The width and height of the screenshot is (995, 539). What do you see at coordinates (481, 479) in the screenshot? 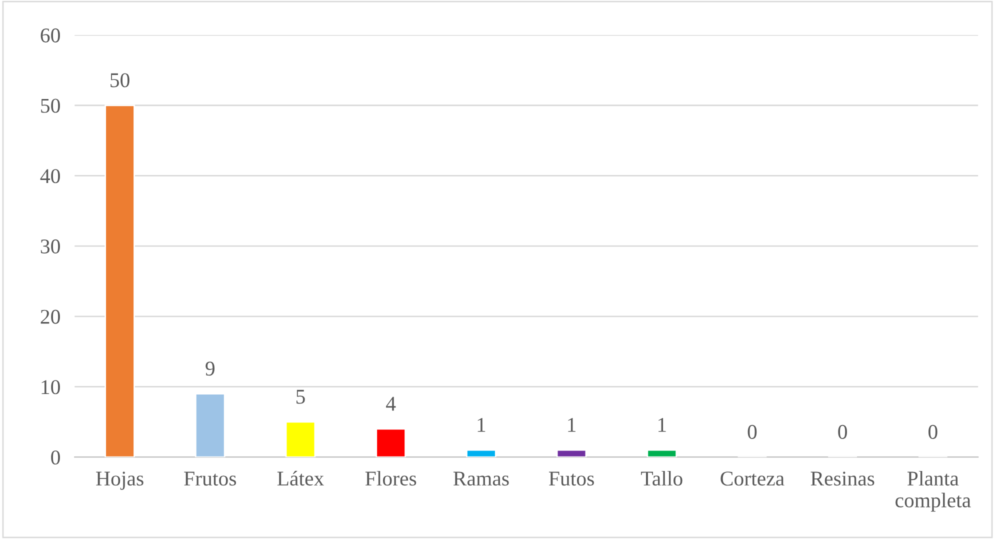
I see `x-tick-label: Ramas` at bounding box center [481, 479].